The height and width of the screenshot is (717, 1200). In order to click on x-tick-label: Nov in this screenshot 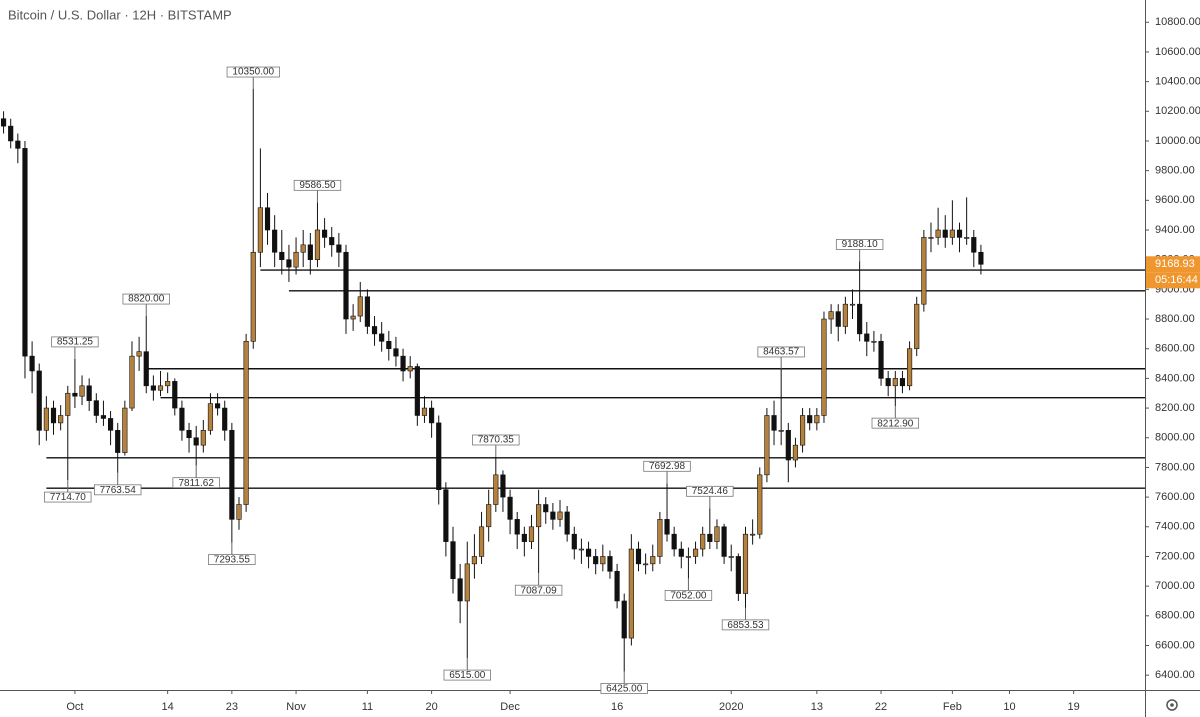, I will do `click(296, 707)`.